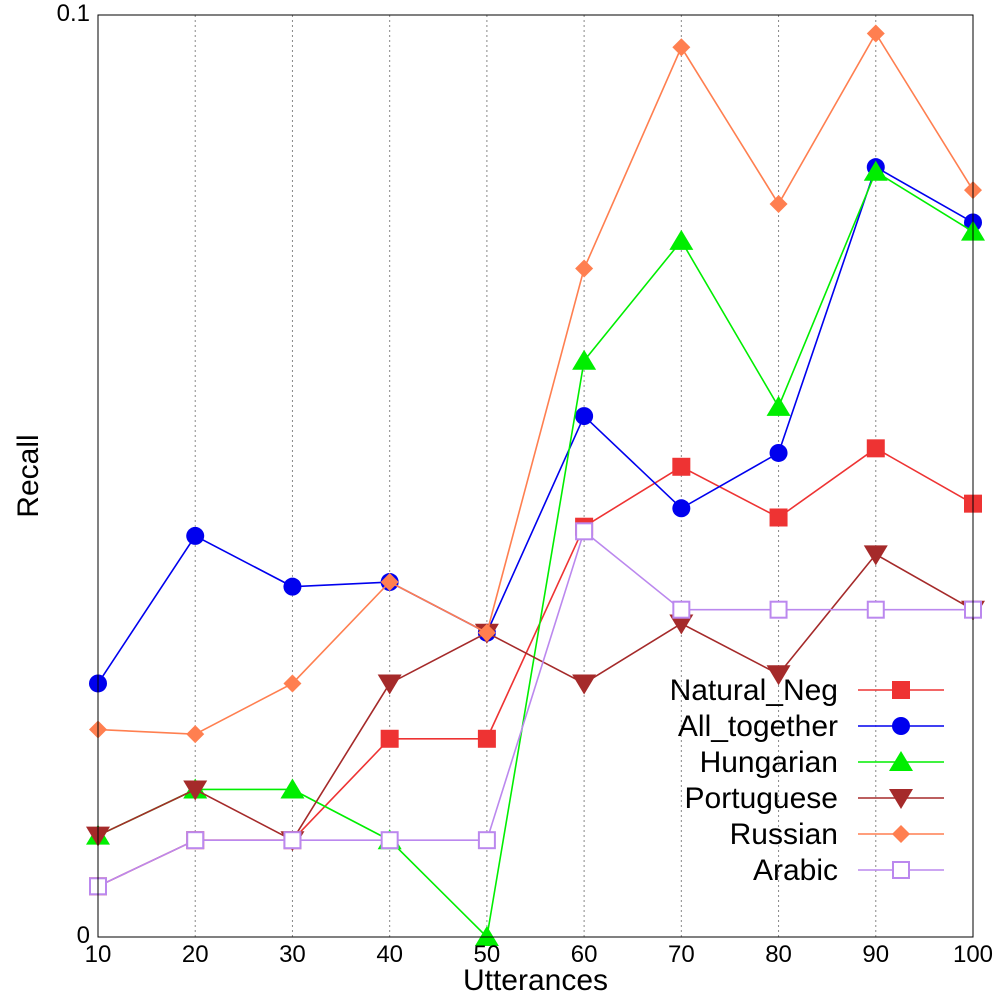  What do you see at coordinates (195, 954) in the screenshot?
I see `x-tick-label: 20` at bounding box center [195, 954].